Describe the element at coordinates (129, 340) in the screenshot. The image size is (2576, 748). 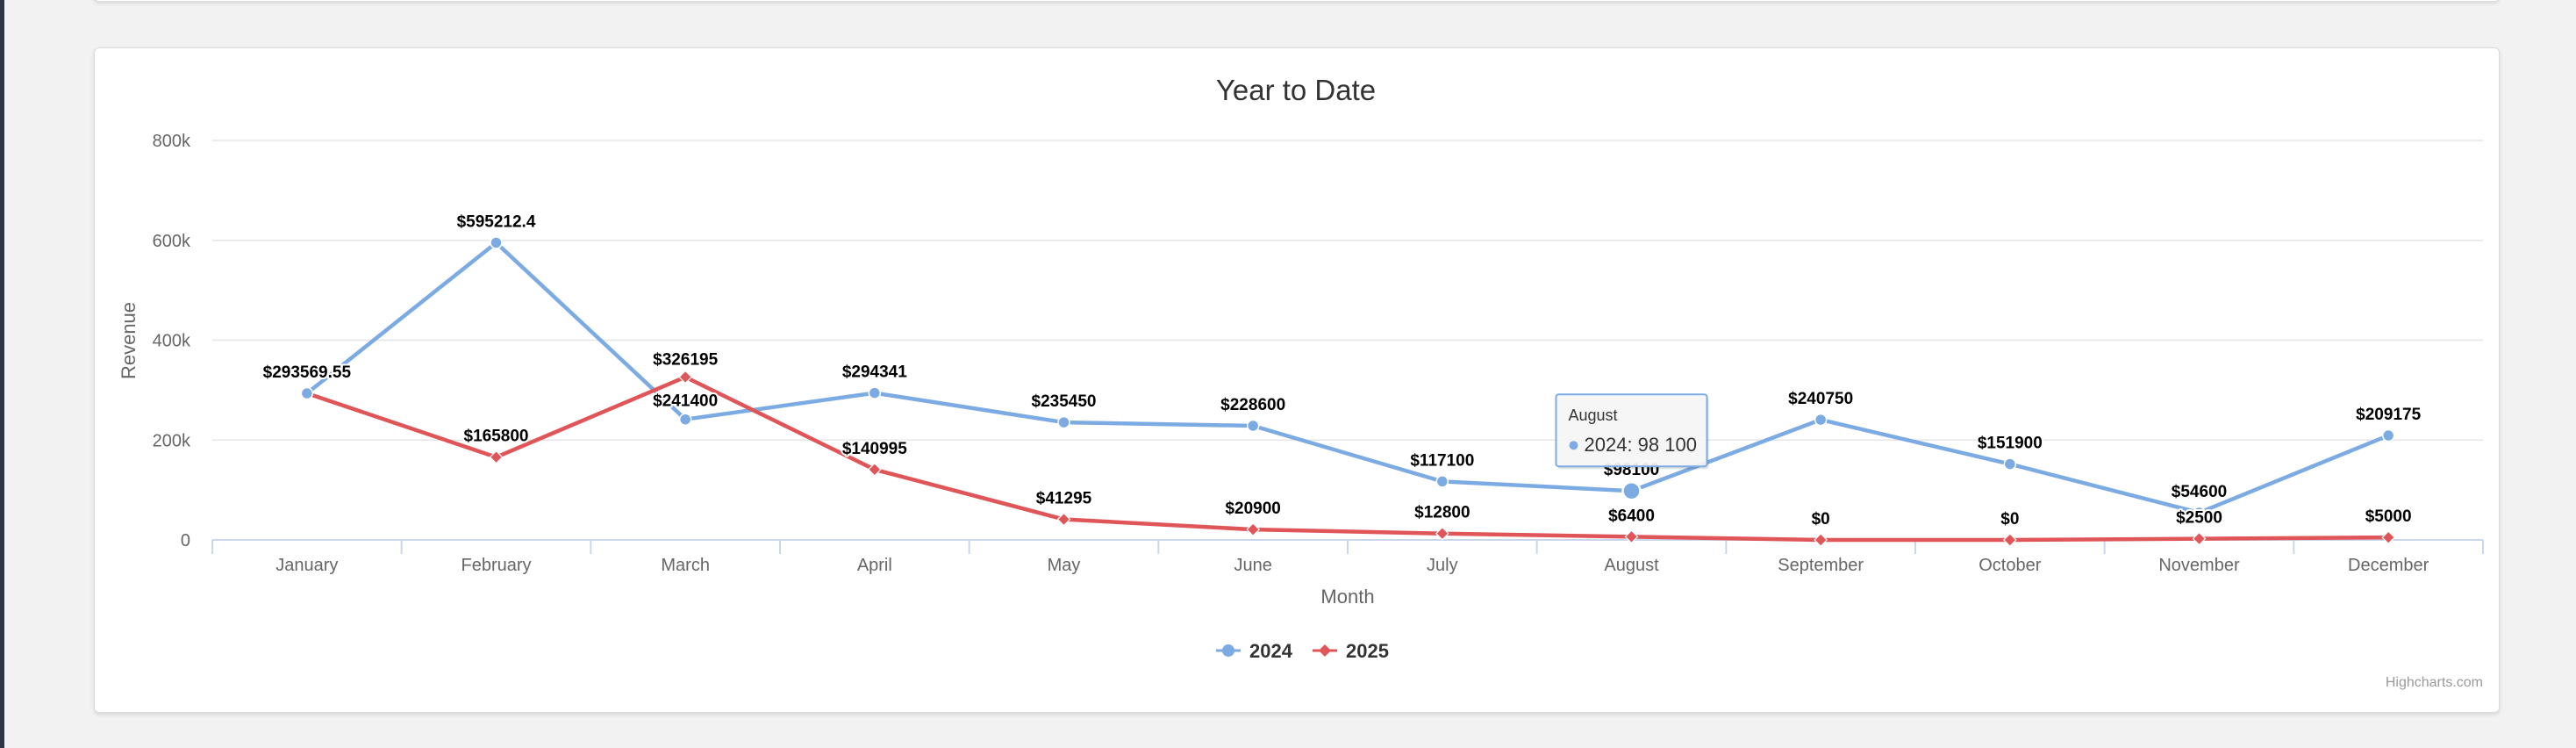
I see `y-axis-title: Revenue` at that location.